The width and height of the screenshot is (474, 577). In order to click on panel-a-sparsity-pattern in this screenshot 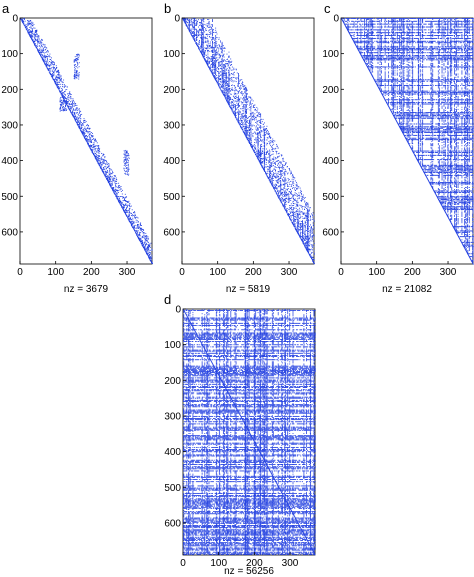, I will do `click(86, 141)`.